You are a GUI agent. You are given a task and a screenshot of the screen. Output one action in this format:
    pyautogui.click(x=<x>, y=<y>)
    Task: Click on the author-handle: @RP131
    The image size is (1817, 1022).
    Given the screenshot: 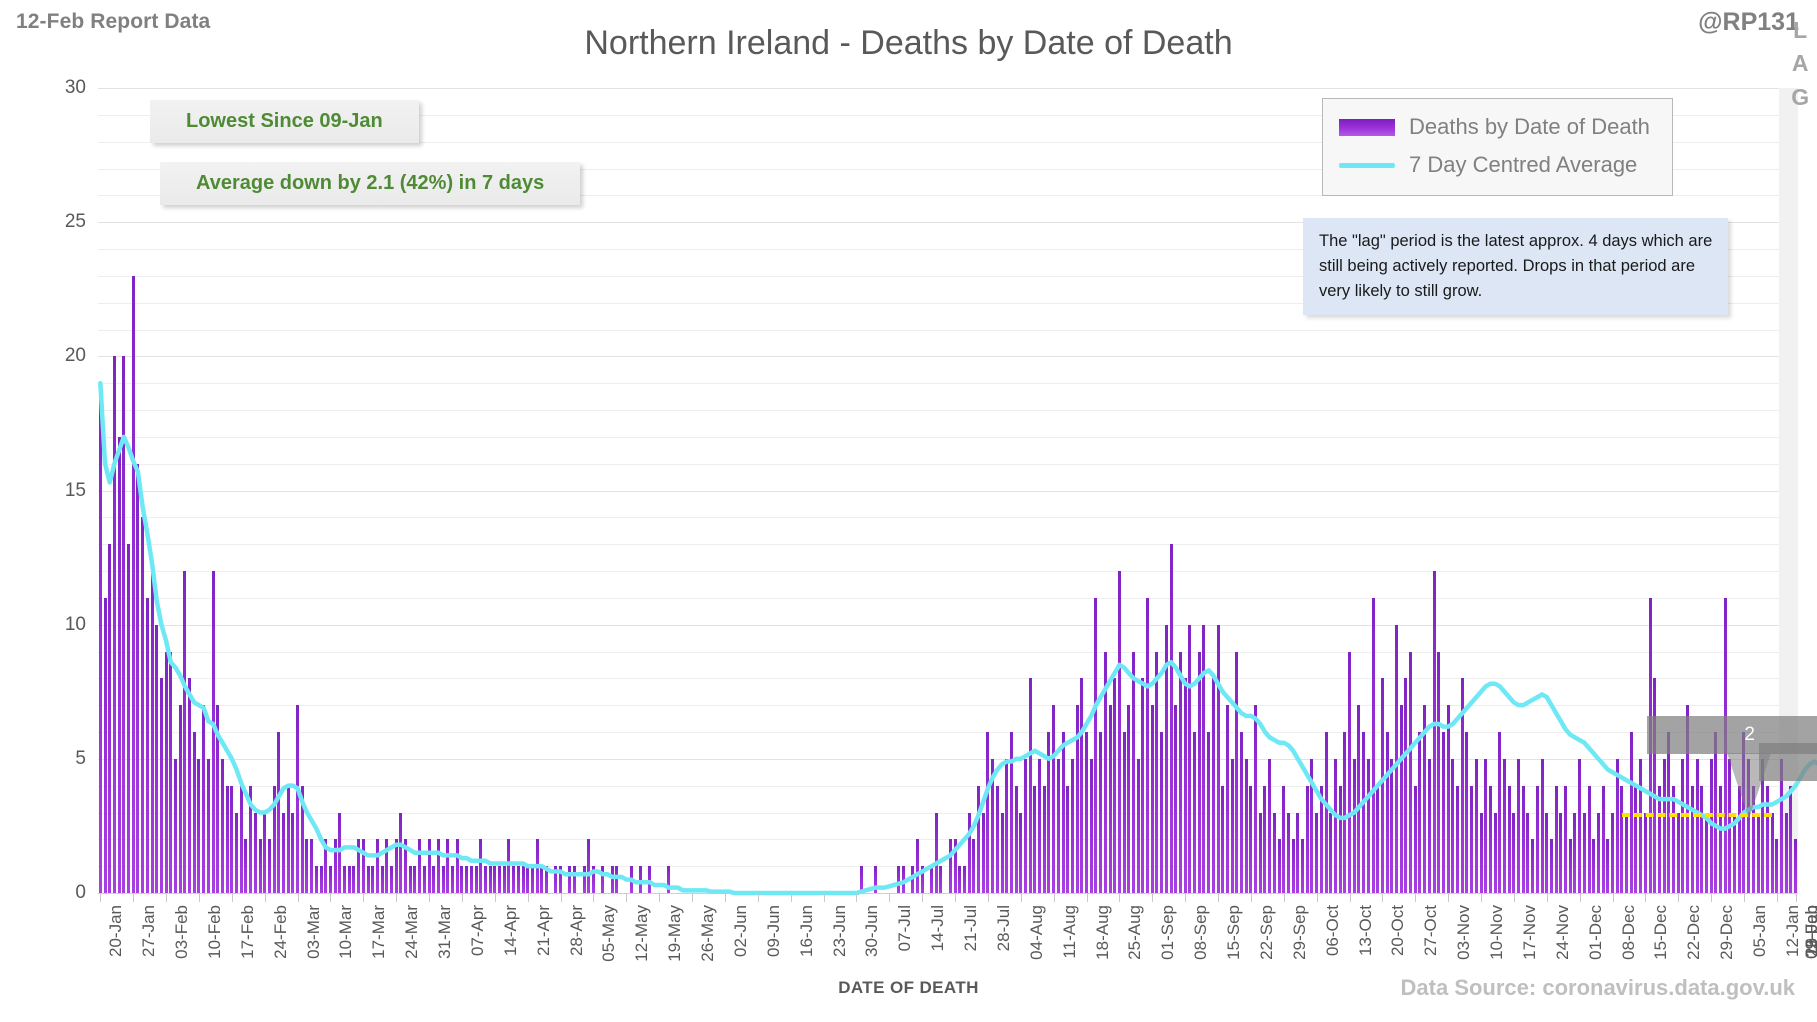 What is the action you would take?
    pyautogui.click(x=1748, y=22)
    